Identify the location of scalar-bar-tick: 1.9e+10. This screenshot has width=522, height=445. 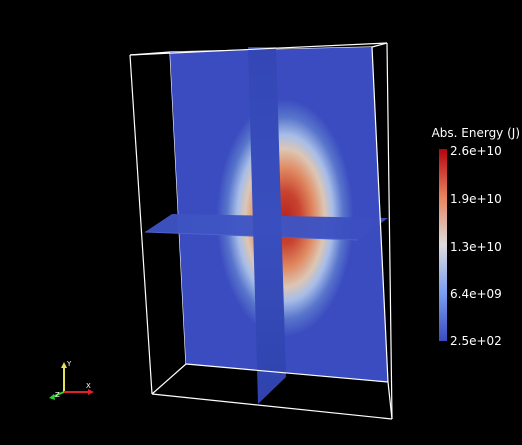
(476, 199).